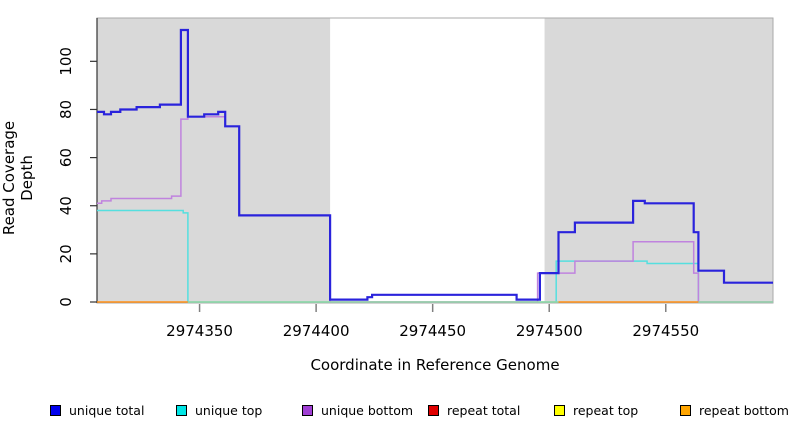  Describe the element at coordinates (744, 410) in the screenshot. I see `legend-label: repeat bottom` at that location.